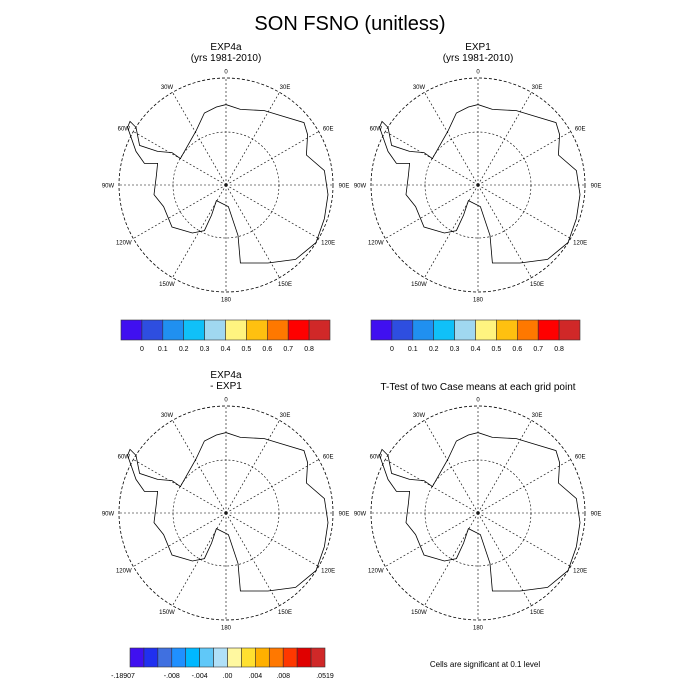 The image size is (700, 700). I want to click on colorbar-label: -.004, so click(200, 676).